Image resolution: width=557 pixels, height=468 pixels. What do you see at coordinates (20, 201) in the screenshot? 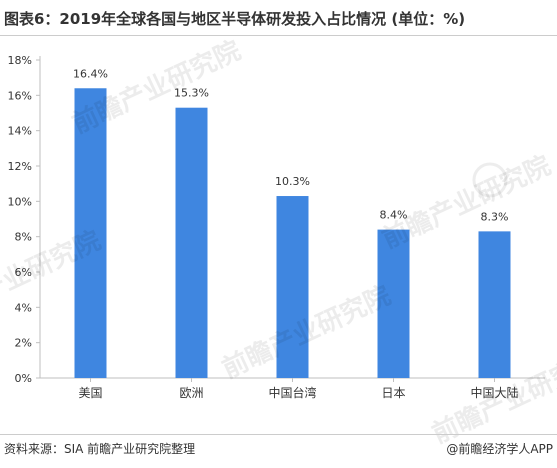
I see `y-tick-label: 10%` at bounding box center [20, 201].